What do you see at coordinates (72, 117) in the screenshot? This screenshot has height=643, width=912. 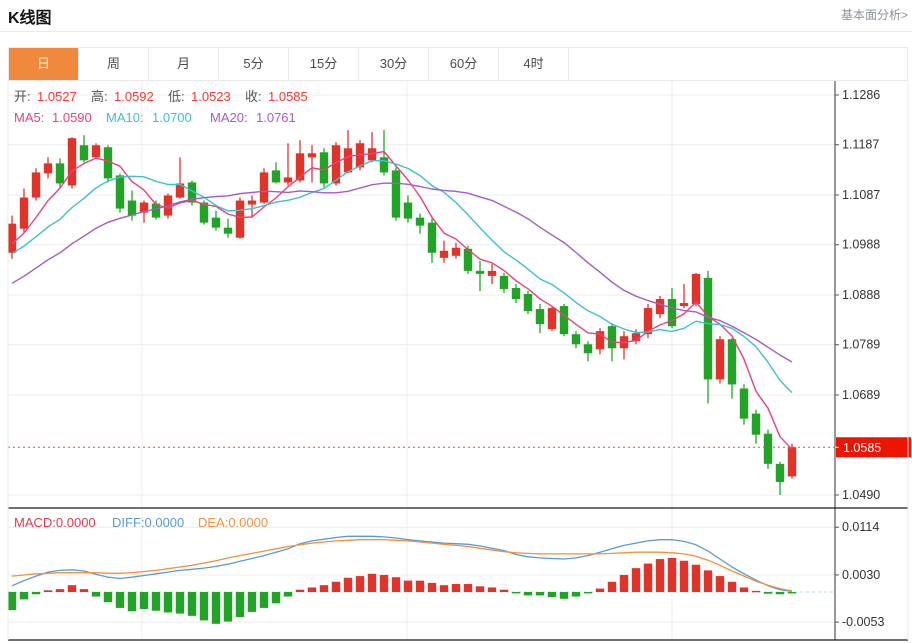 I see `ma5-value: 1.0590` at bounding box center [72, 117].